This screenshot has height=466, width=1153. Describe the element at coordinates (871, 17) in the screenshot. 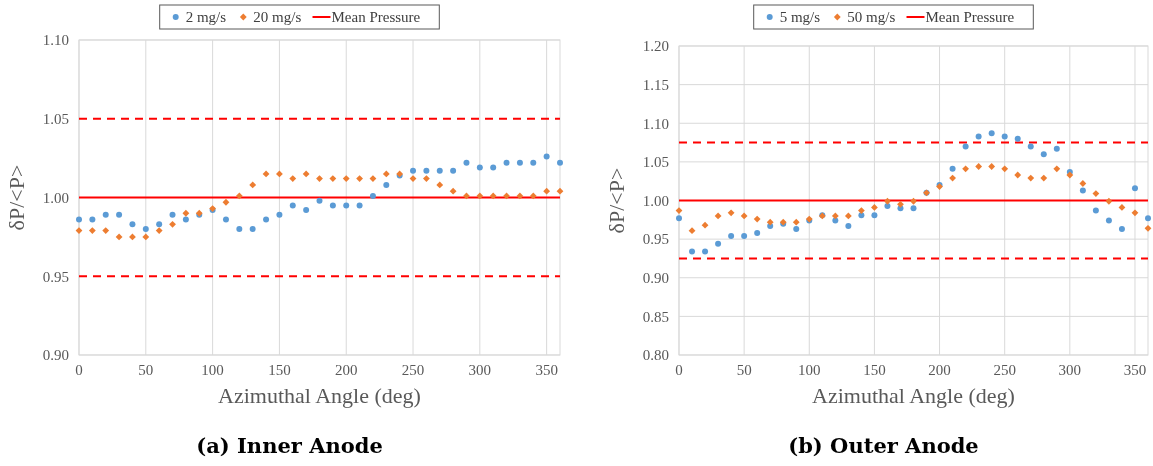

I see `legend-label: 50 mg/s` at that location.